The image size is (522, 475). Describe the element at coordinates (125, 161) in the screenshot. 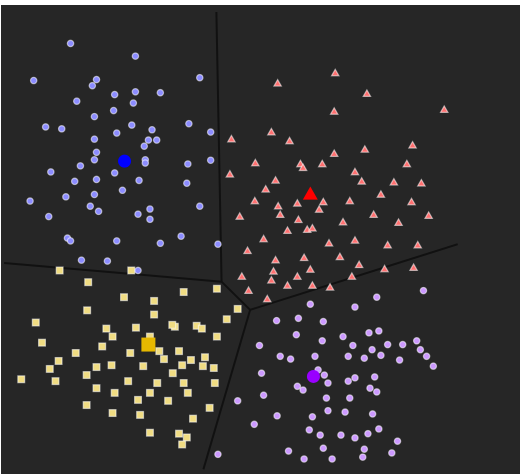

I see `cluster-1-centroid` at that location.